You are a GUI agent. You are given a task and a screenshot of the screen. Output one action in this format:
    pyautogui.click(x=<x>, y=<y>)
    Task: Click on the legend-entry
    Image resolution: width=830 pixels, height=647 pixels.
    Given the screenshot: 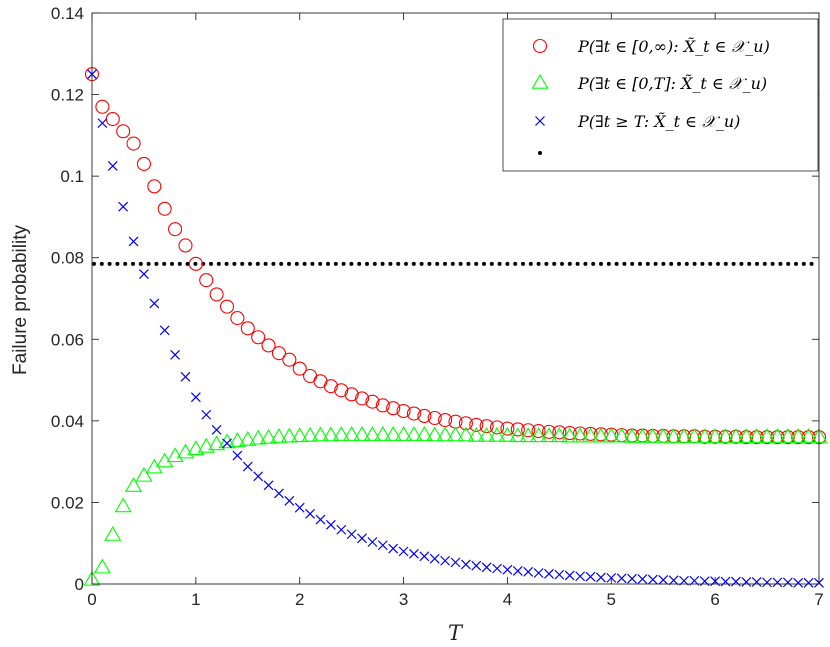 What is the action you would take?
    pyautogui.click(x=540, y=153)
    